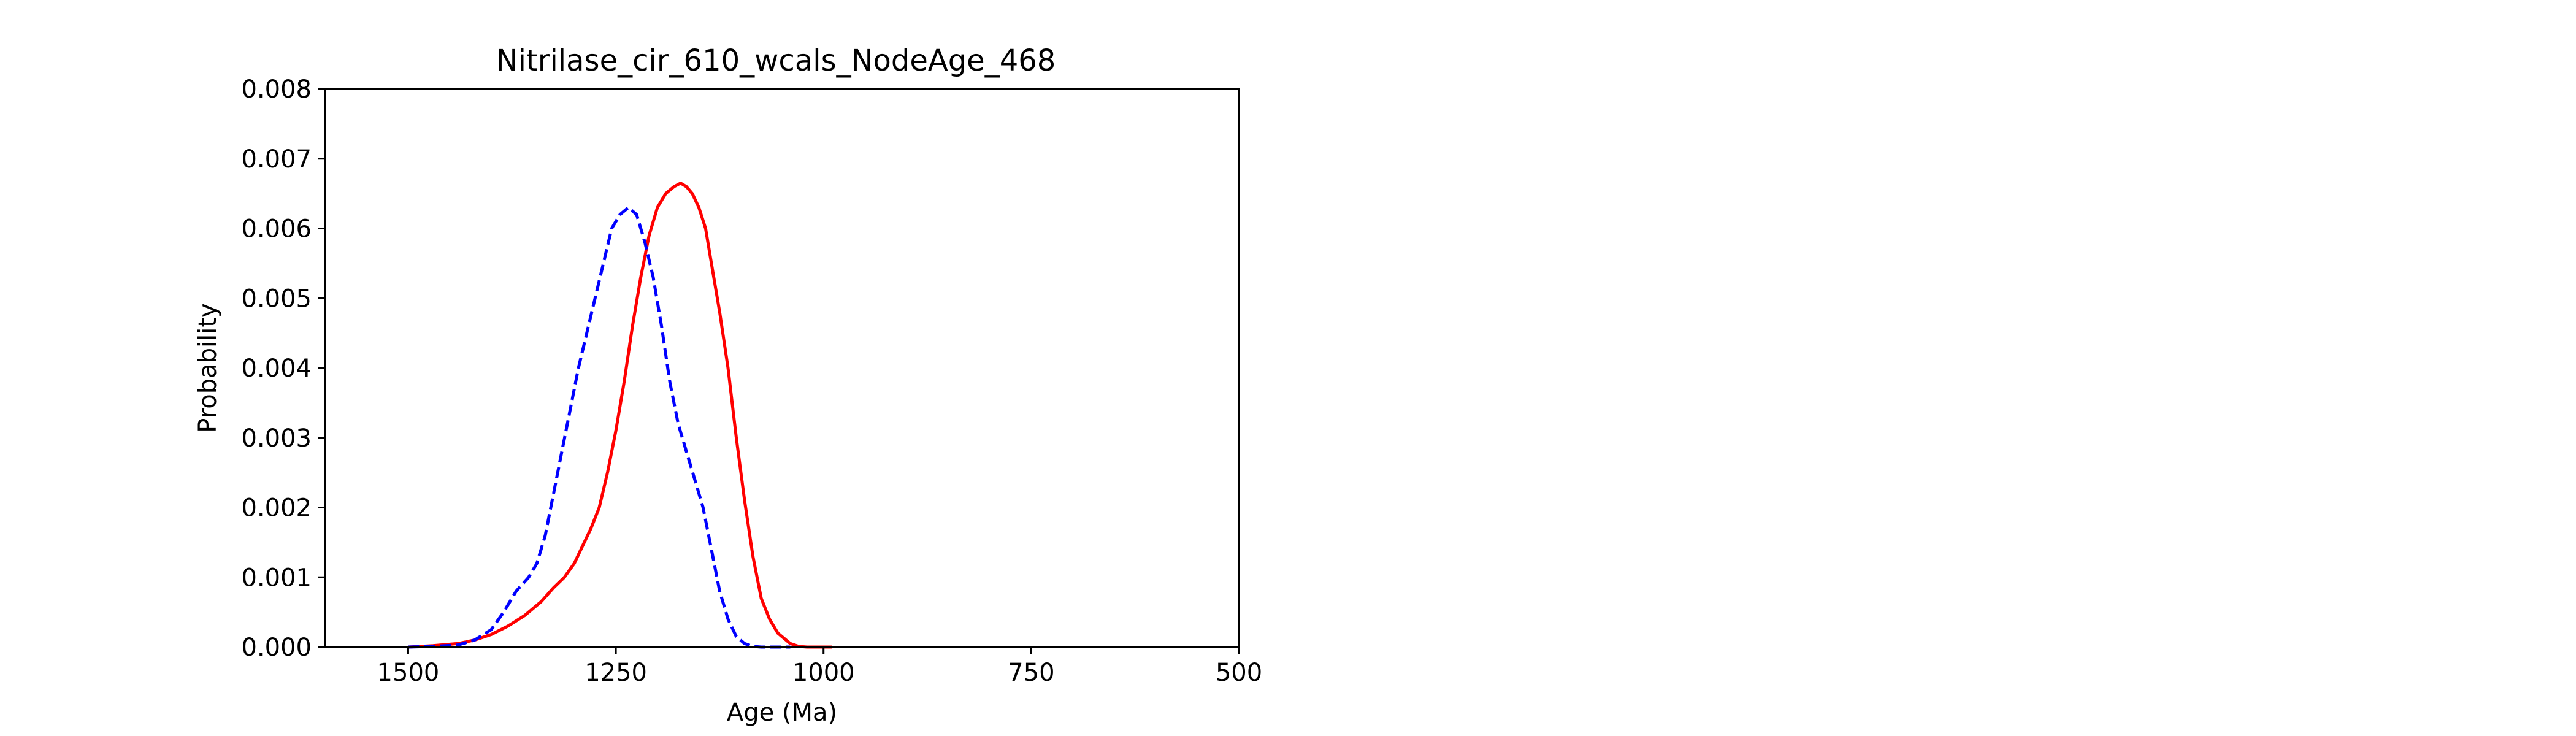  I want to click on plot-area, so click(620, 415).